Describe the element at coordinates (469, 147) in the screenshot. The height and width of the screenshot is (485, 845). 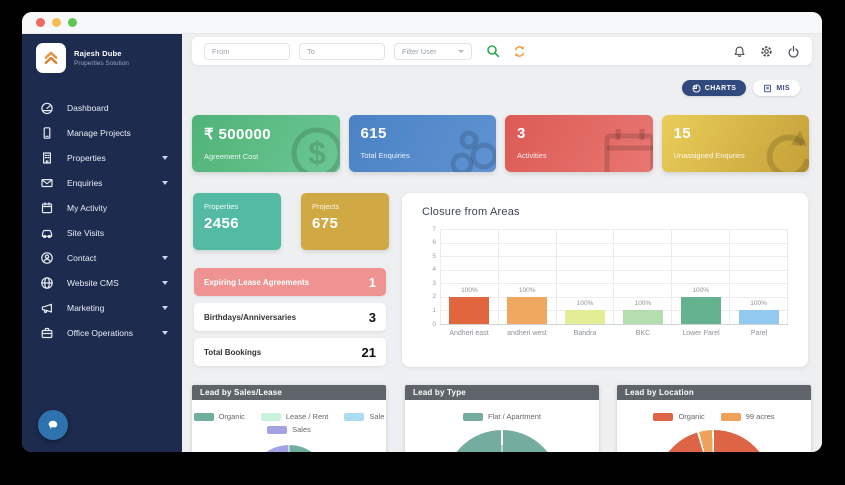
I see `users-icon` at that location.